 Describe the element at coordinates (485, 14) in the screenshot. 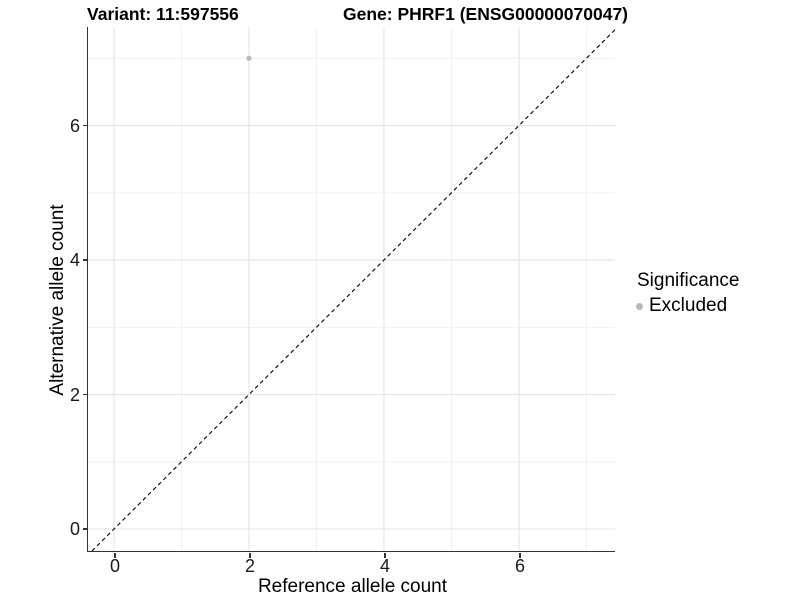

I see `gene-title: Gene: PHRF1 (ENSG00000070047)` at that location.